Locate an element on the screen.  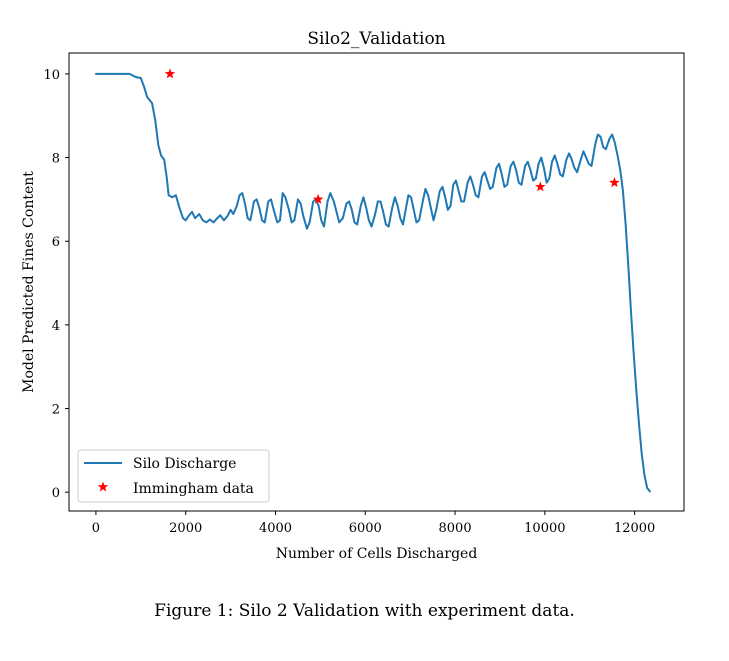
y-axis: 0 2 4 6 8 10 is located at coordinates (56, 284).